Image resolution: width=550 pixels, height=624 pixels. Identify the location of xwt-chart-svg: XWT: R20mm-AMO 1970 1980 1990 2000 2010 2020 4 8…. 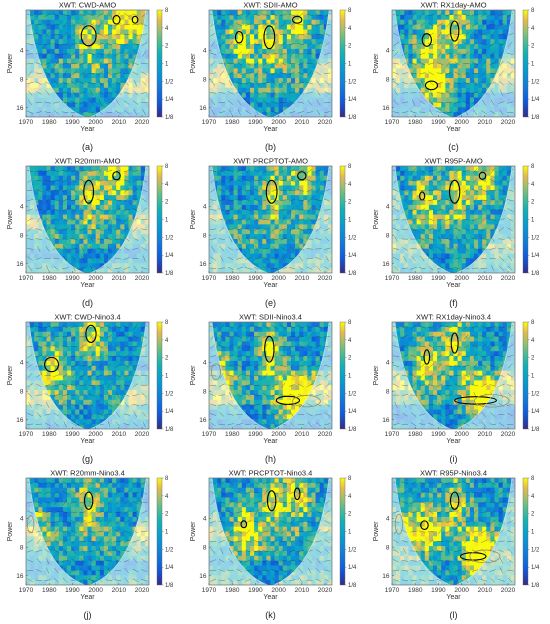
(90, 233).